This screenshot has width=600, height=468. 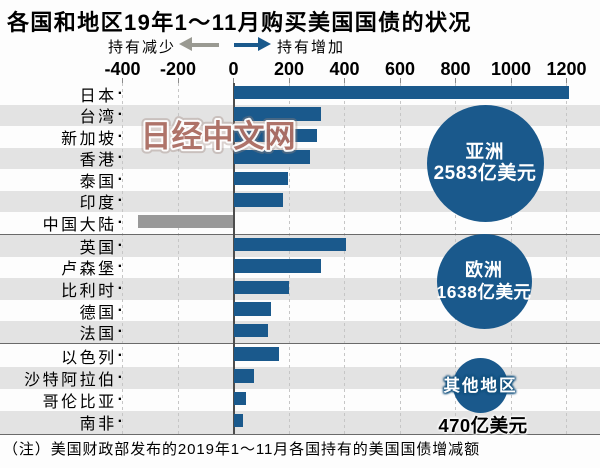 I want to click on bubble-value-label: 2583亿美元, so click(x=485, y=173).